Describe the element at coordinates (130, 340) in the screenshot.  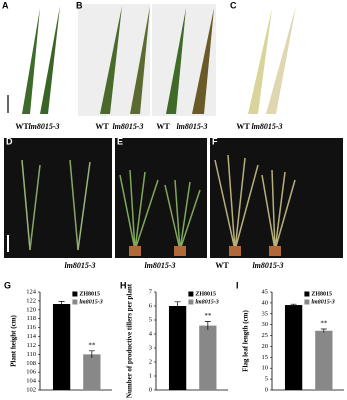
I see `y-axis-label: Number of productive tillers per plant` at that location.